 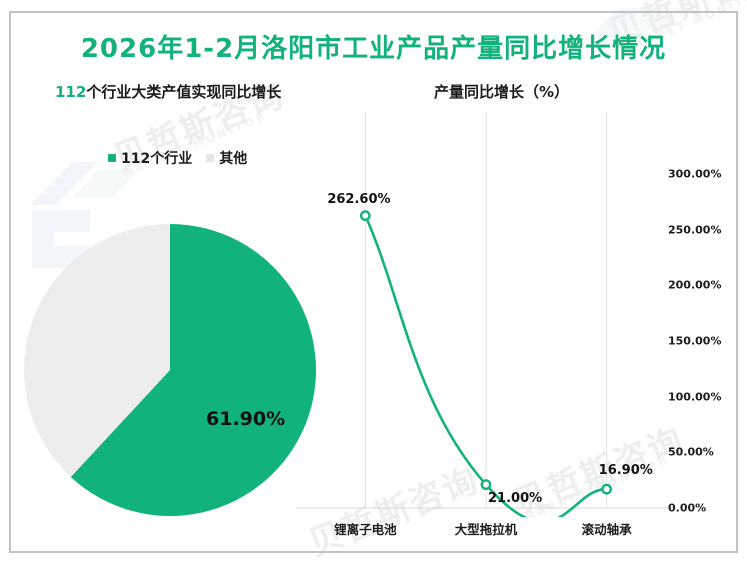 What do you see at coordinates (157, 159) in the screenshot?
I see `legend-label-0: 112个行业` at bounding box center [157, 159].